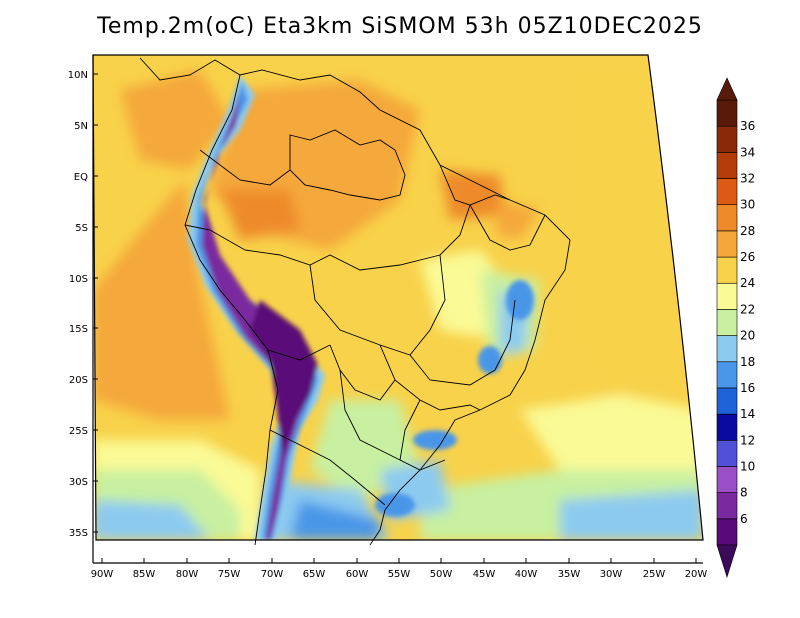 The image size is (800, 618). Describe the element at coordinates (327, 467) in the screenshot. I see `boundary-argentina` at that location.